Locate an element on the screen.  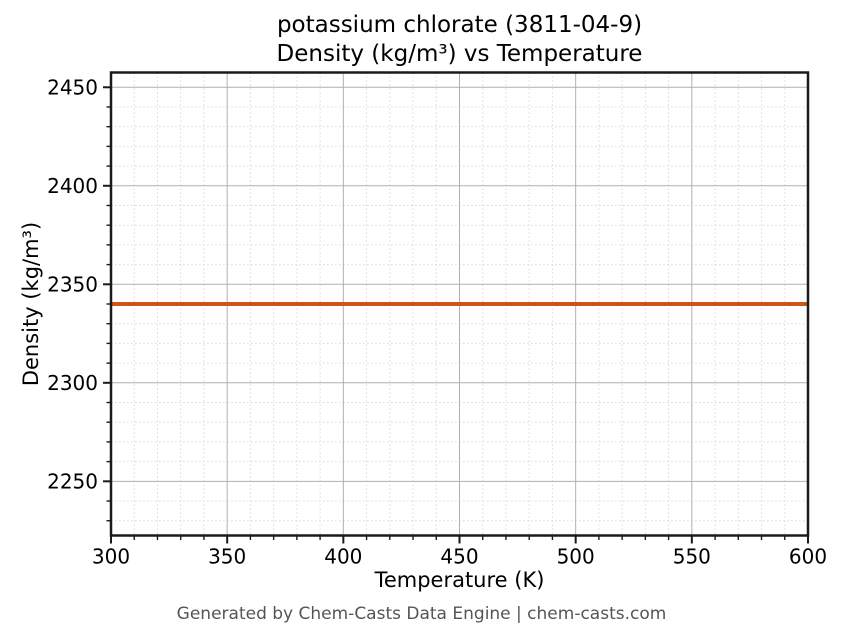
x-axis-label: Temperature (K) is located at coordinates (459, 580).